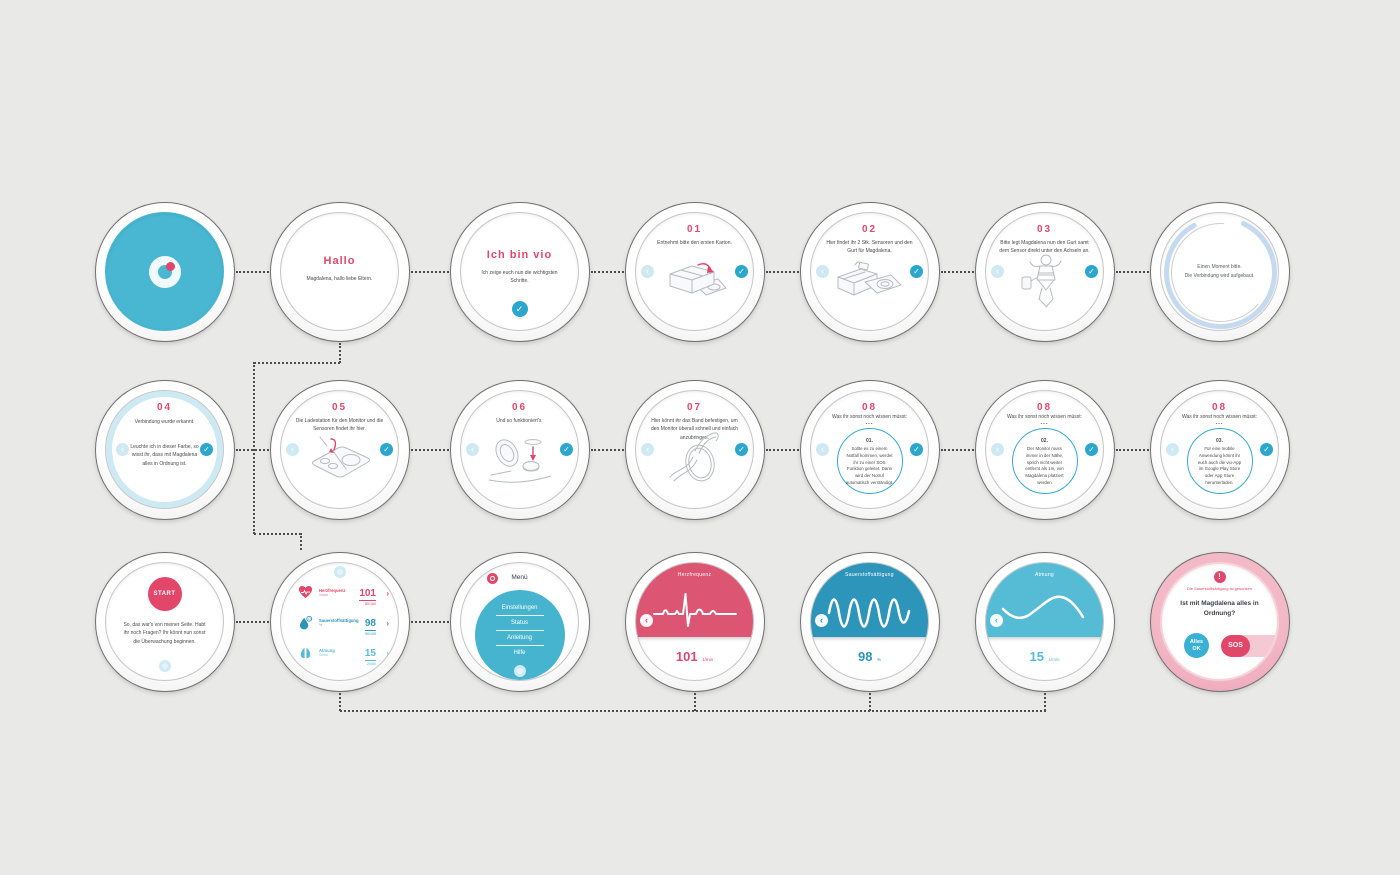  I want to click on metric-value: 101, so click(367, 594).